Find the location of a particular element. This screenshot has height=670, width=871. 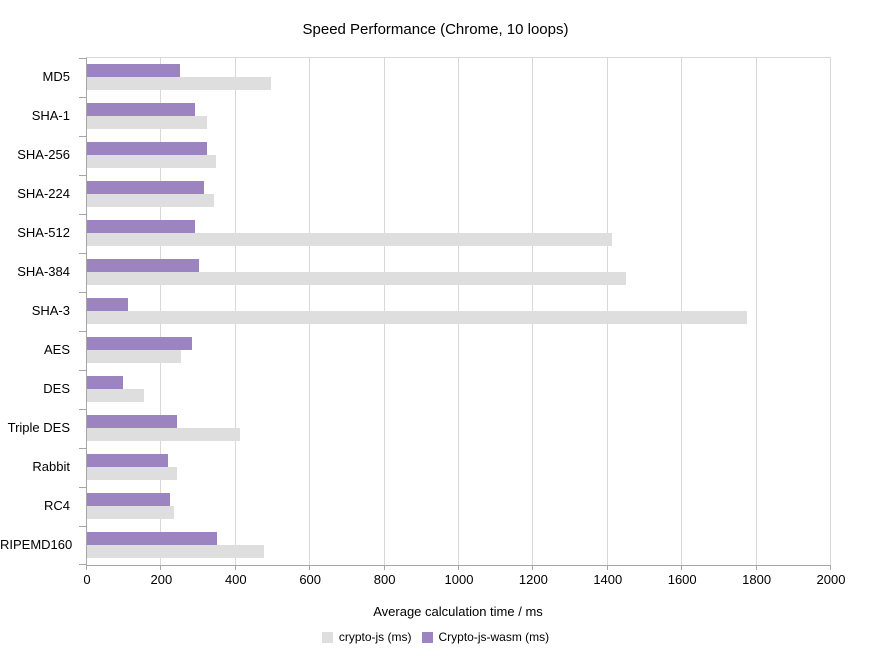

x-axis-tick-label: 1800 is located at coordinates (757, 579).